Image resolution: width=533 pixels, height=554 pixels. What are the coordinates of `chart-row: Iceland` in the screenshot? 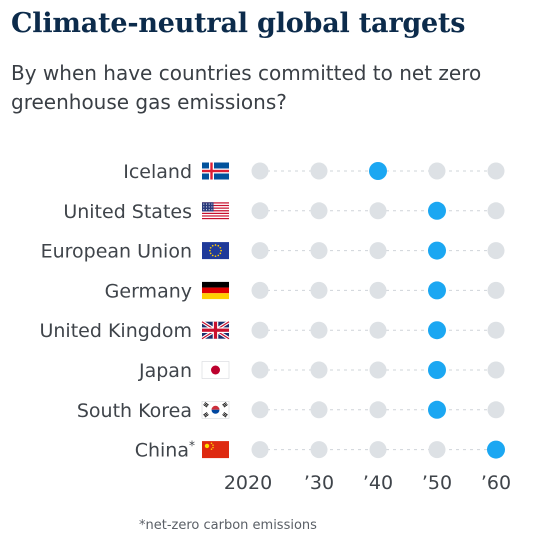 It's located at (314, 172).